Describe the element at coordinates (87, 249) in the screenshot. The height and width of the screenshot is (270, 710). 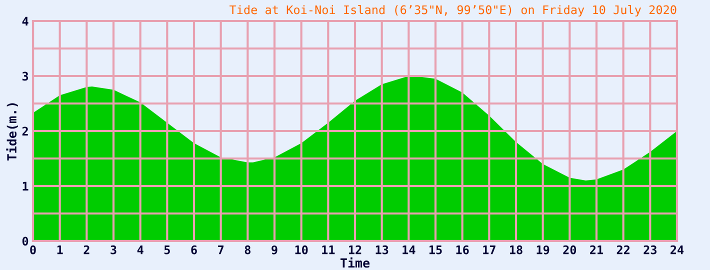
I see `x-tick-label: 2` at that location.